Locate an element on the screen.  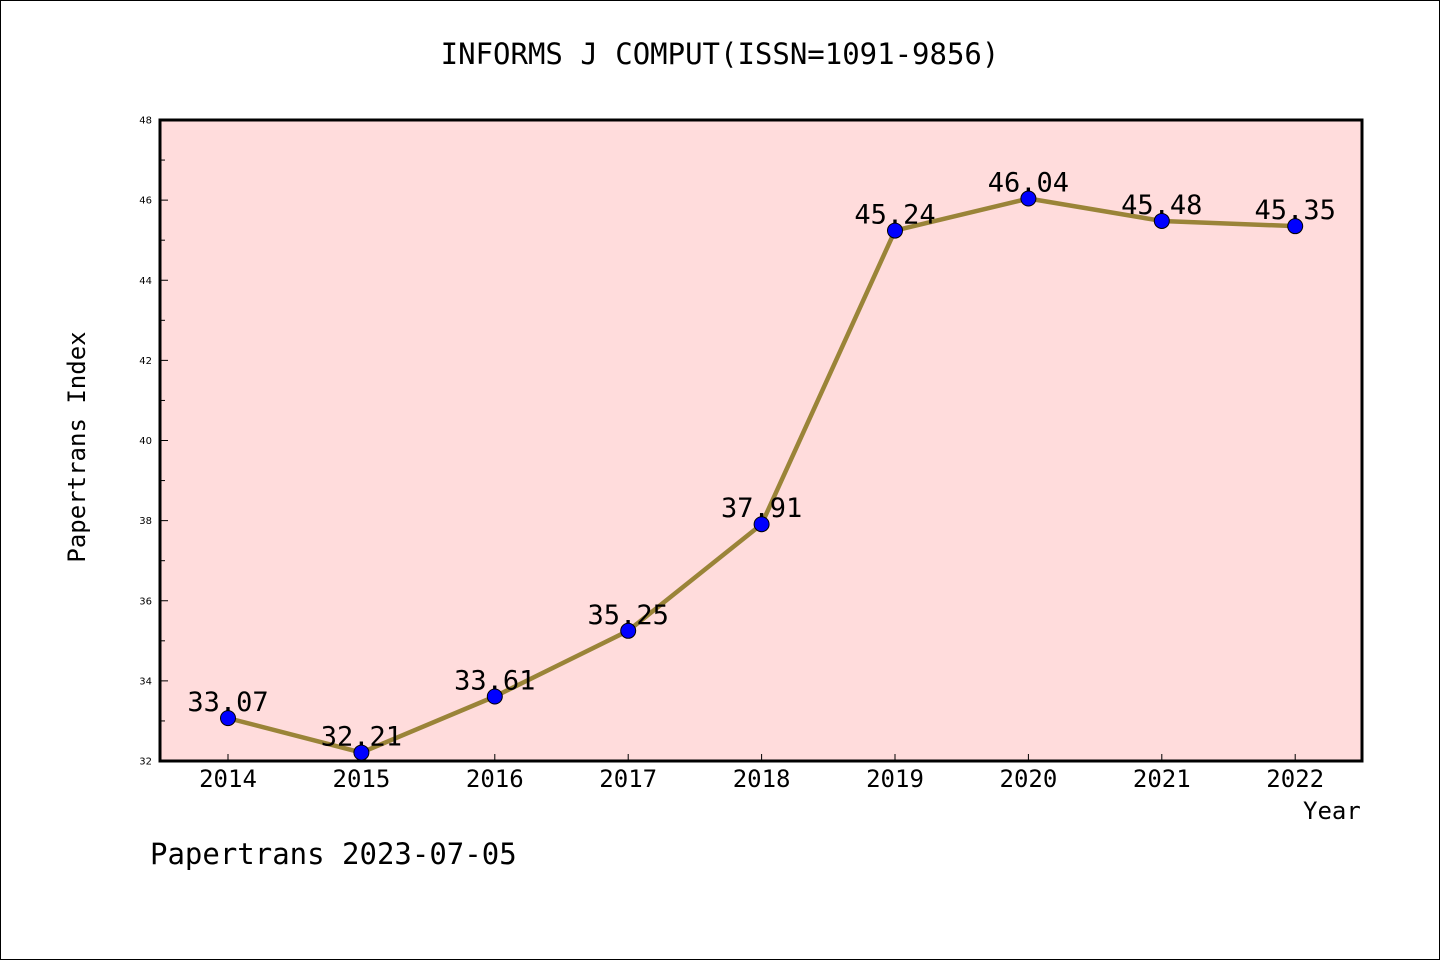
y-tick-label: 36 is located at coordinates (145, 601).